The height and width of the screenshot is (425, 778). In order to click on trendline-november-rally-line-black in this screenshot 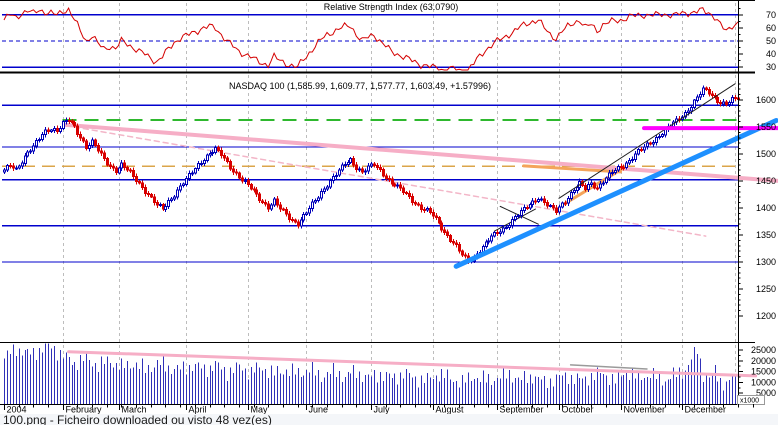, I will do `click(647, 141)`.